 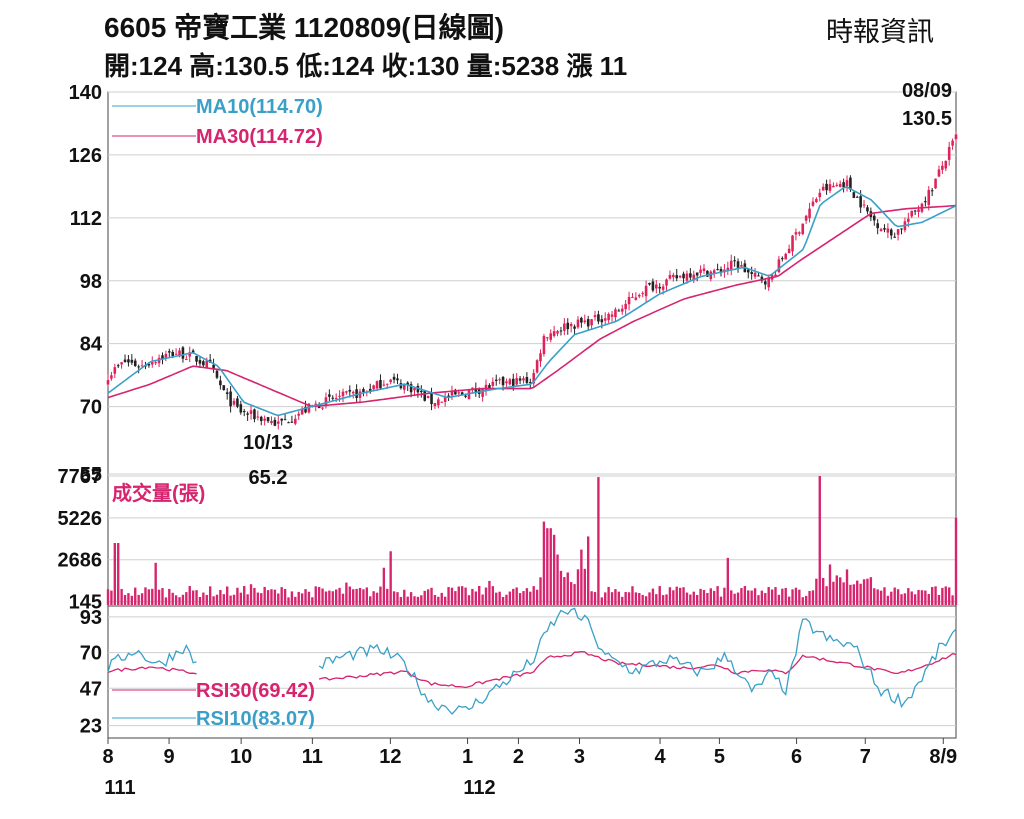 What do you see at coordinates (80, 519) in the screenshot?
I see `volume-tick-label: 5226` at bounding box center [80, 519].